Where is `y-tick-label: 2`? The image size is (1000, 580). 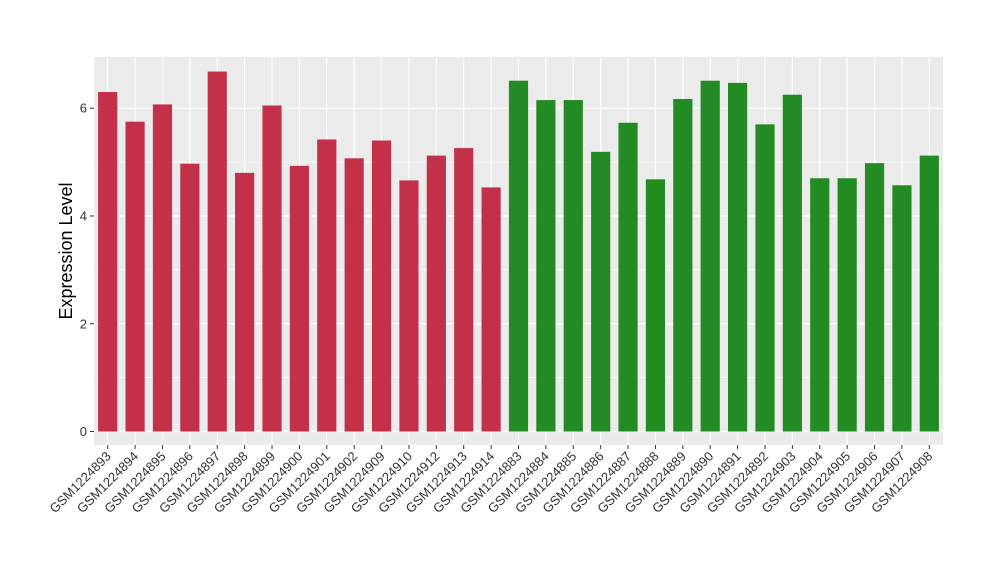
y-tick-label: 2 is located at coordinates (83, 323).